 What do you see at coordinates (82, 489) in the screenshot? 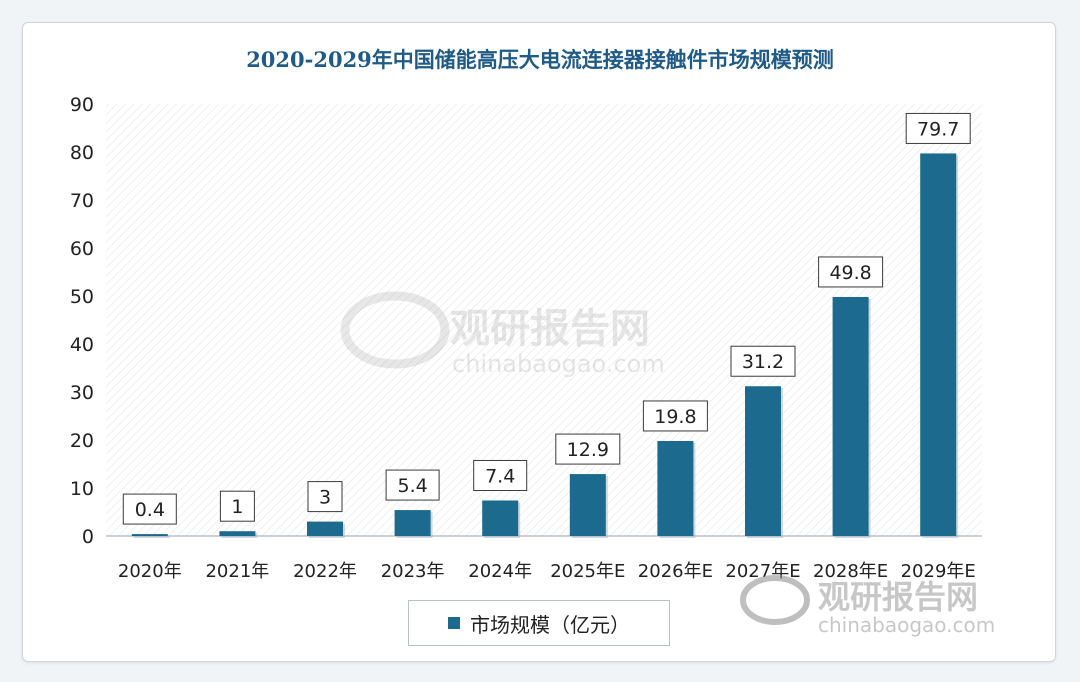
I see `y-tick-label: 10` at bounding box center [82, 489].